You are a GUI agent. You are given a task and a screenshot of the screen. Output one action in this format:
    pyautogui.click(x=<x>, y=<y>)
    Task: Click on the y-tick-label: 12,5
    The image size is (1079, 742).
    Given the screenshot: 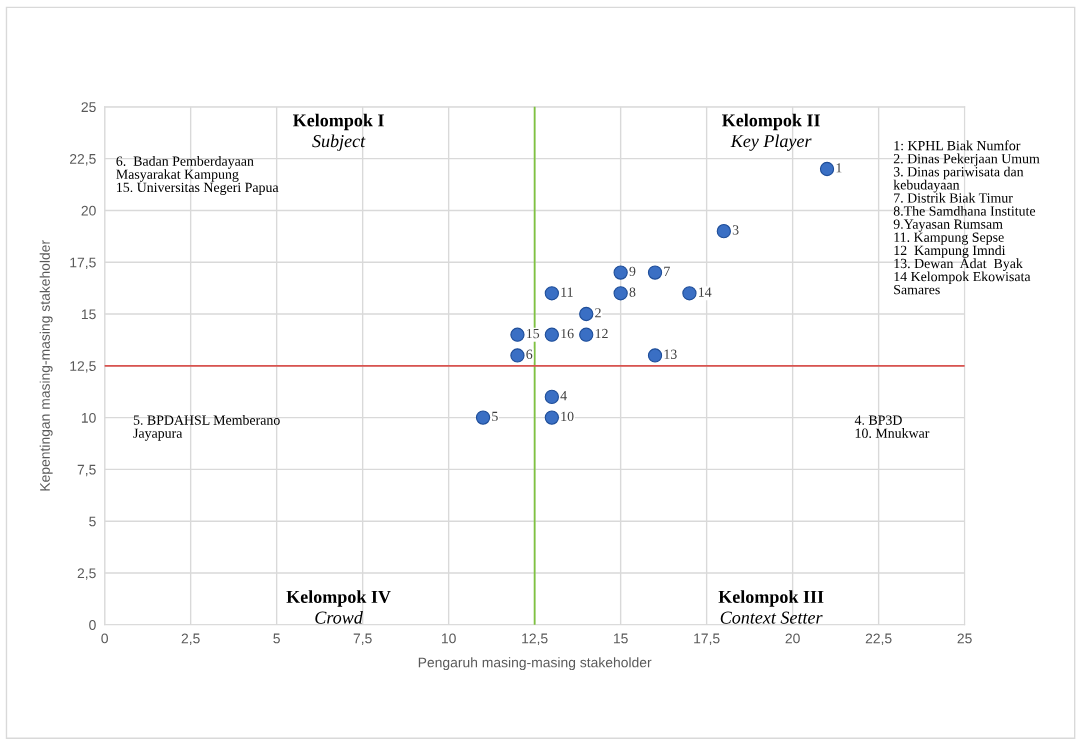 What is the action you would take?
    pyautogui.click(x=83, y=367)
    